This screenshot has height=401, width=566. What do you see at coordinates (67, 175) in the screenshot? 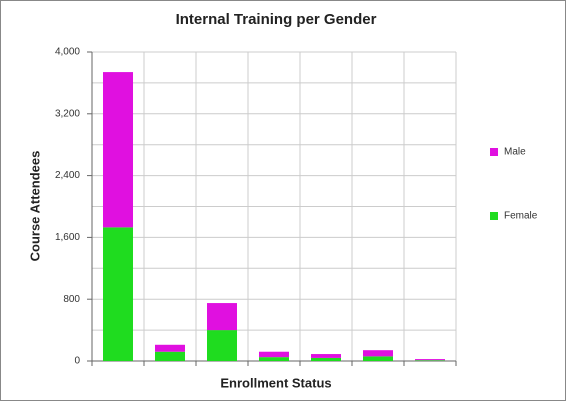
I see `y-tick-label: 2,400` at bounding box center [67, 175].